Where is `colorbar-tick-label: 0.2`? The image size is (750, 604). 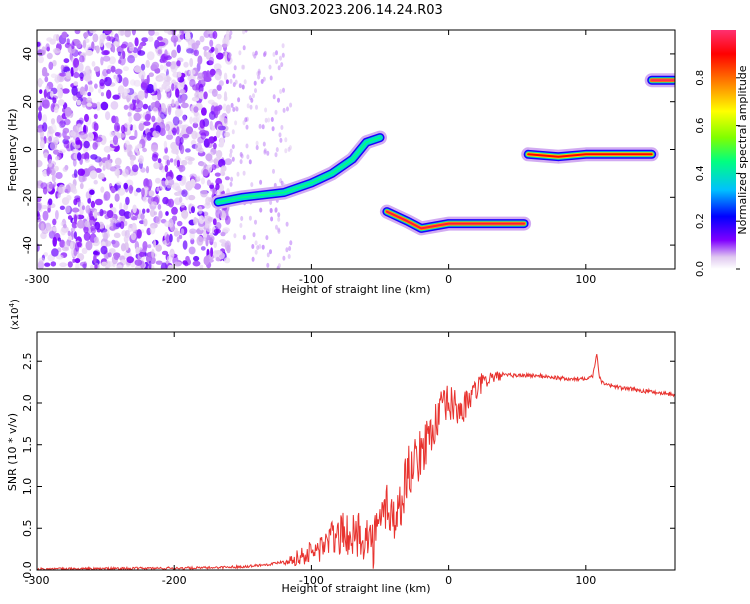
colorbar-tick-label: 0.2 is located at coordinates (700, 221).